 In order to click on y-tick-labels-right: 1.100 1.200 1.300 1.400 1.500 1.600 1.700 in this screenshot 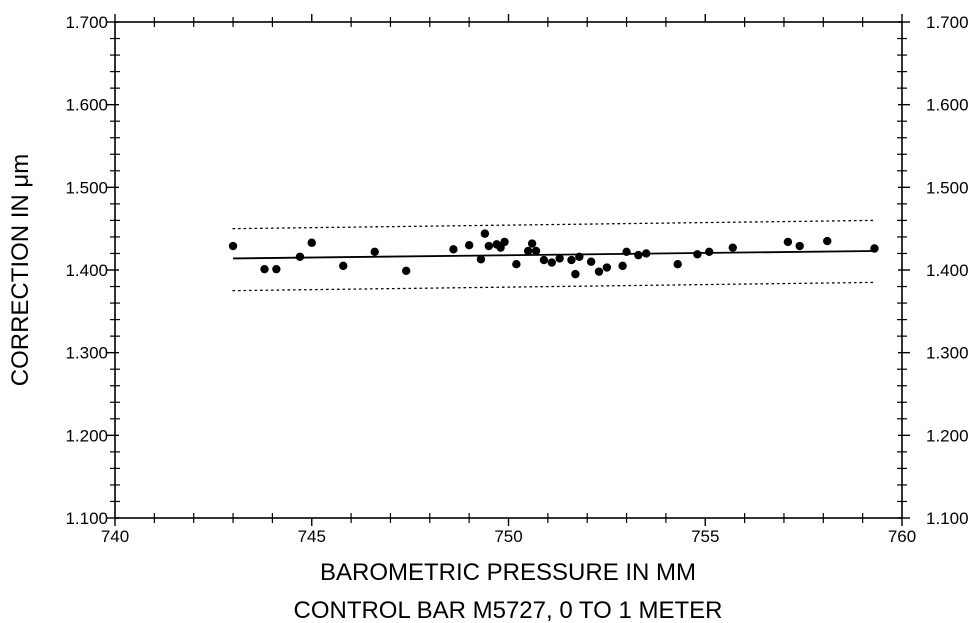, I will do `click(947, 270)`.